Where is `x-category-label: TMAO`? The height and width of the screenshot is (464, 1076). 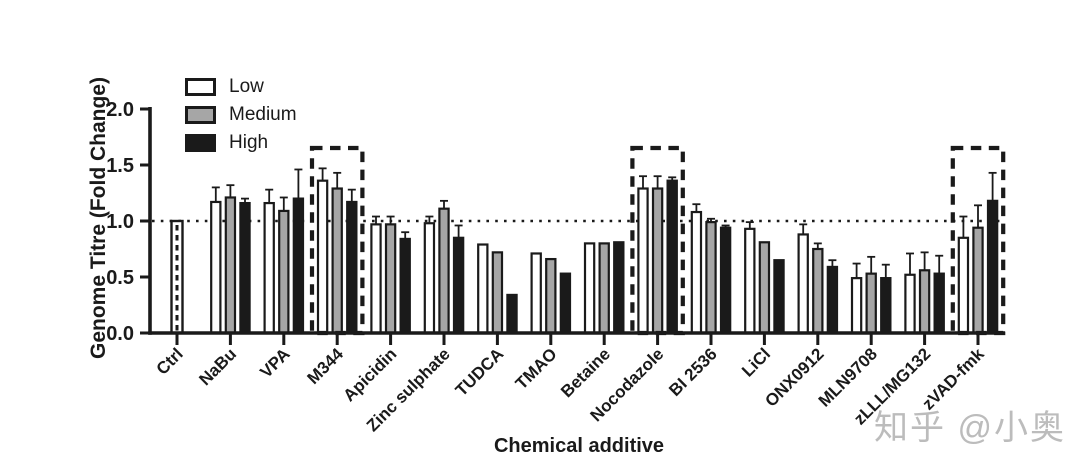
x-category-label: TMAO is located at coordinates (536, 368).